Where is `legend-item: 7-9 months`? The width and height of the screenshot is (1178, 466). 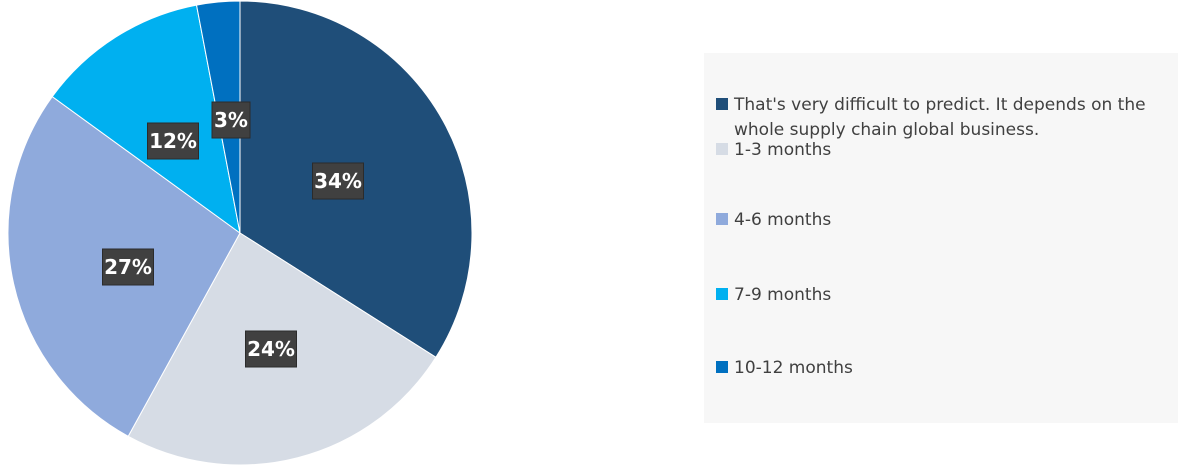 legend-item: 7-9 months is located at coordinates (945, 295).